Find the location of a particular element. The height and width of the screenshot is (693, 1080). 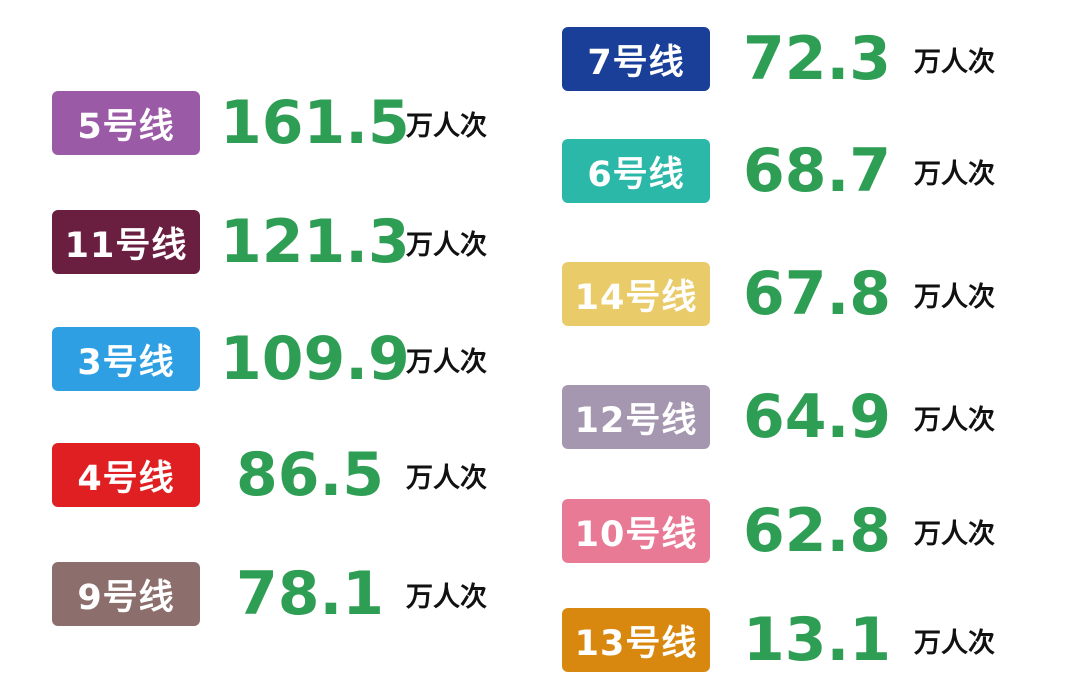

ridership-value: 62.8 is located at coordinates (817, 531).